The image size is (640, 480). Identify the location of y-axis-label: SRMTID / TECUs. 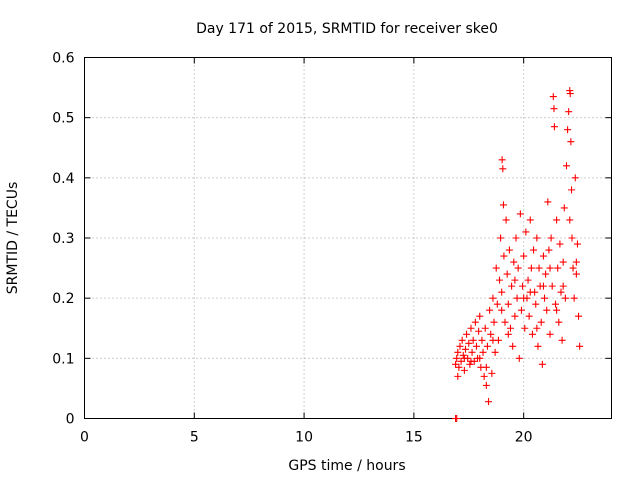
(13, 238).